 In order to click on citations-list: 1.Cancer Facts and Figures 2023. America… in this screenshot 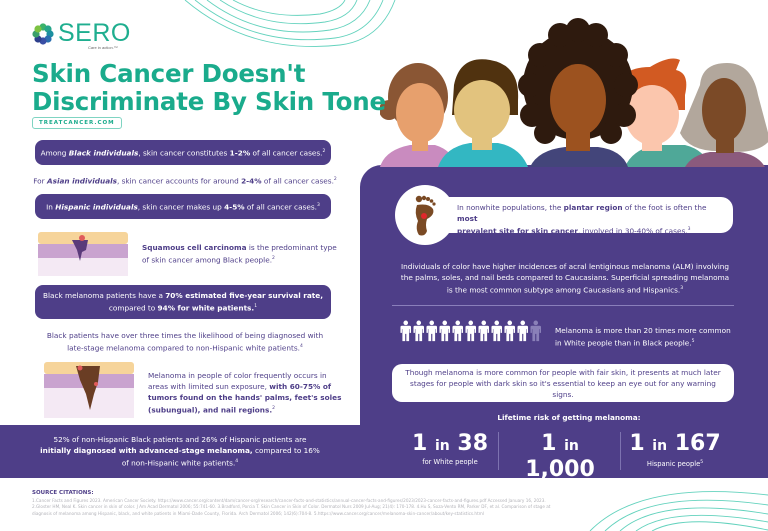, I will do `click(292, 507)`.